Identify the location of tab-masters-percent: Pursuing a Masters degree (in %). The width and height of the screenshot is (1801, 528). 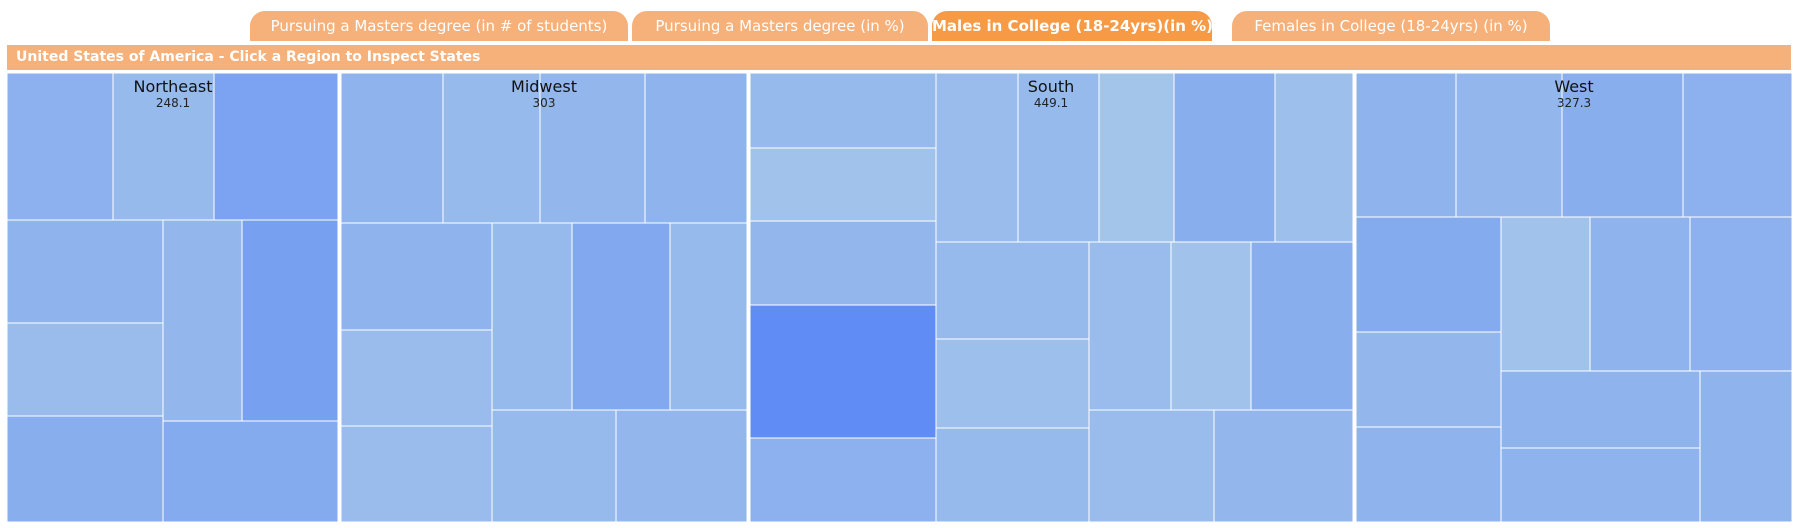
(780, 26).